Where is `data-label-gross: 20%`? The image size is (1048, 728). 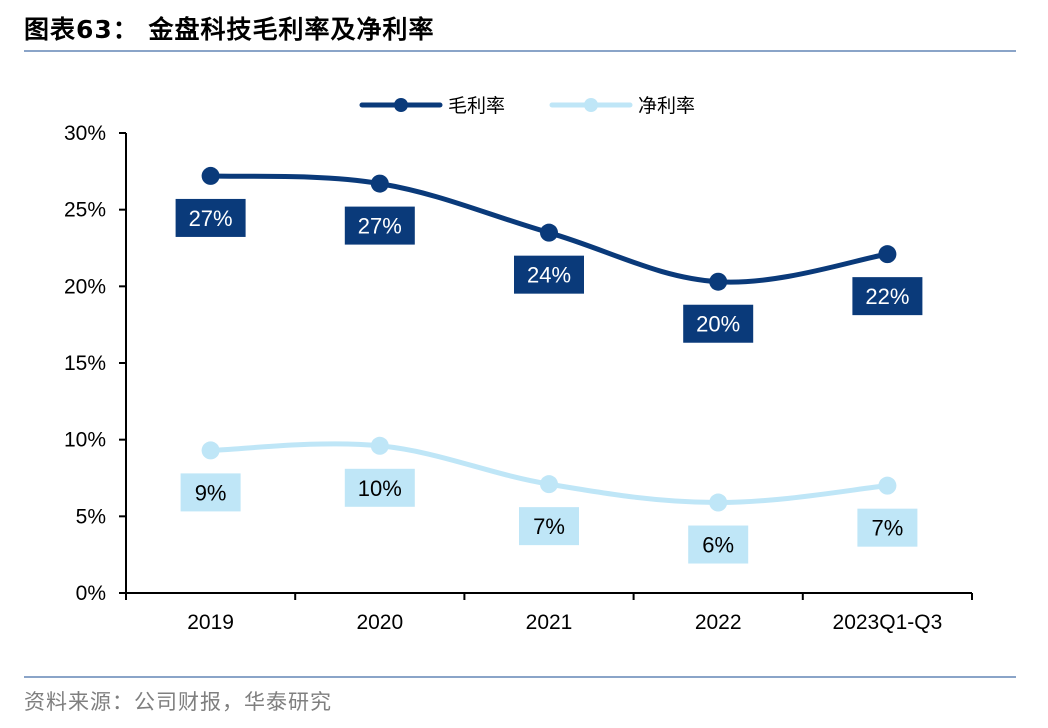
data-label-gross: 20% is located at coordinates (718, 324).